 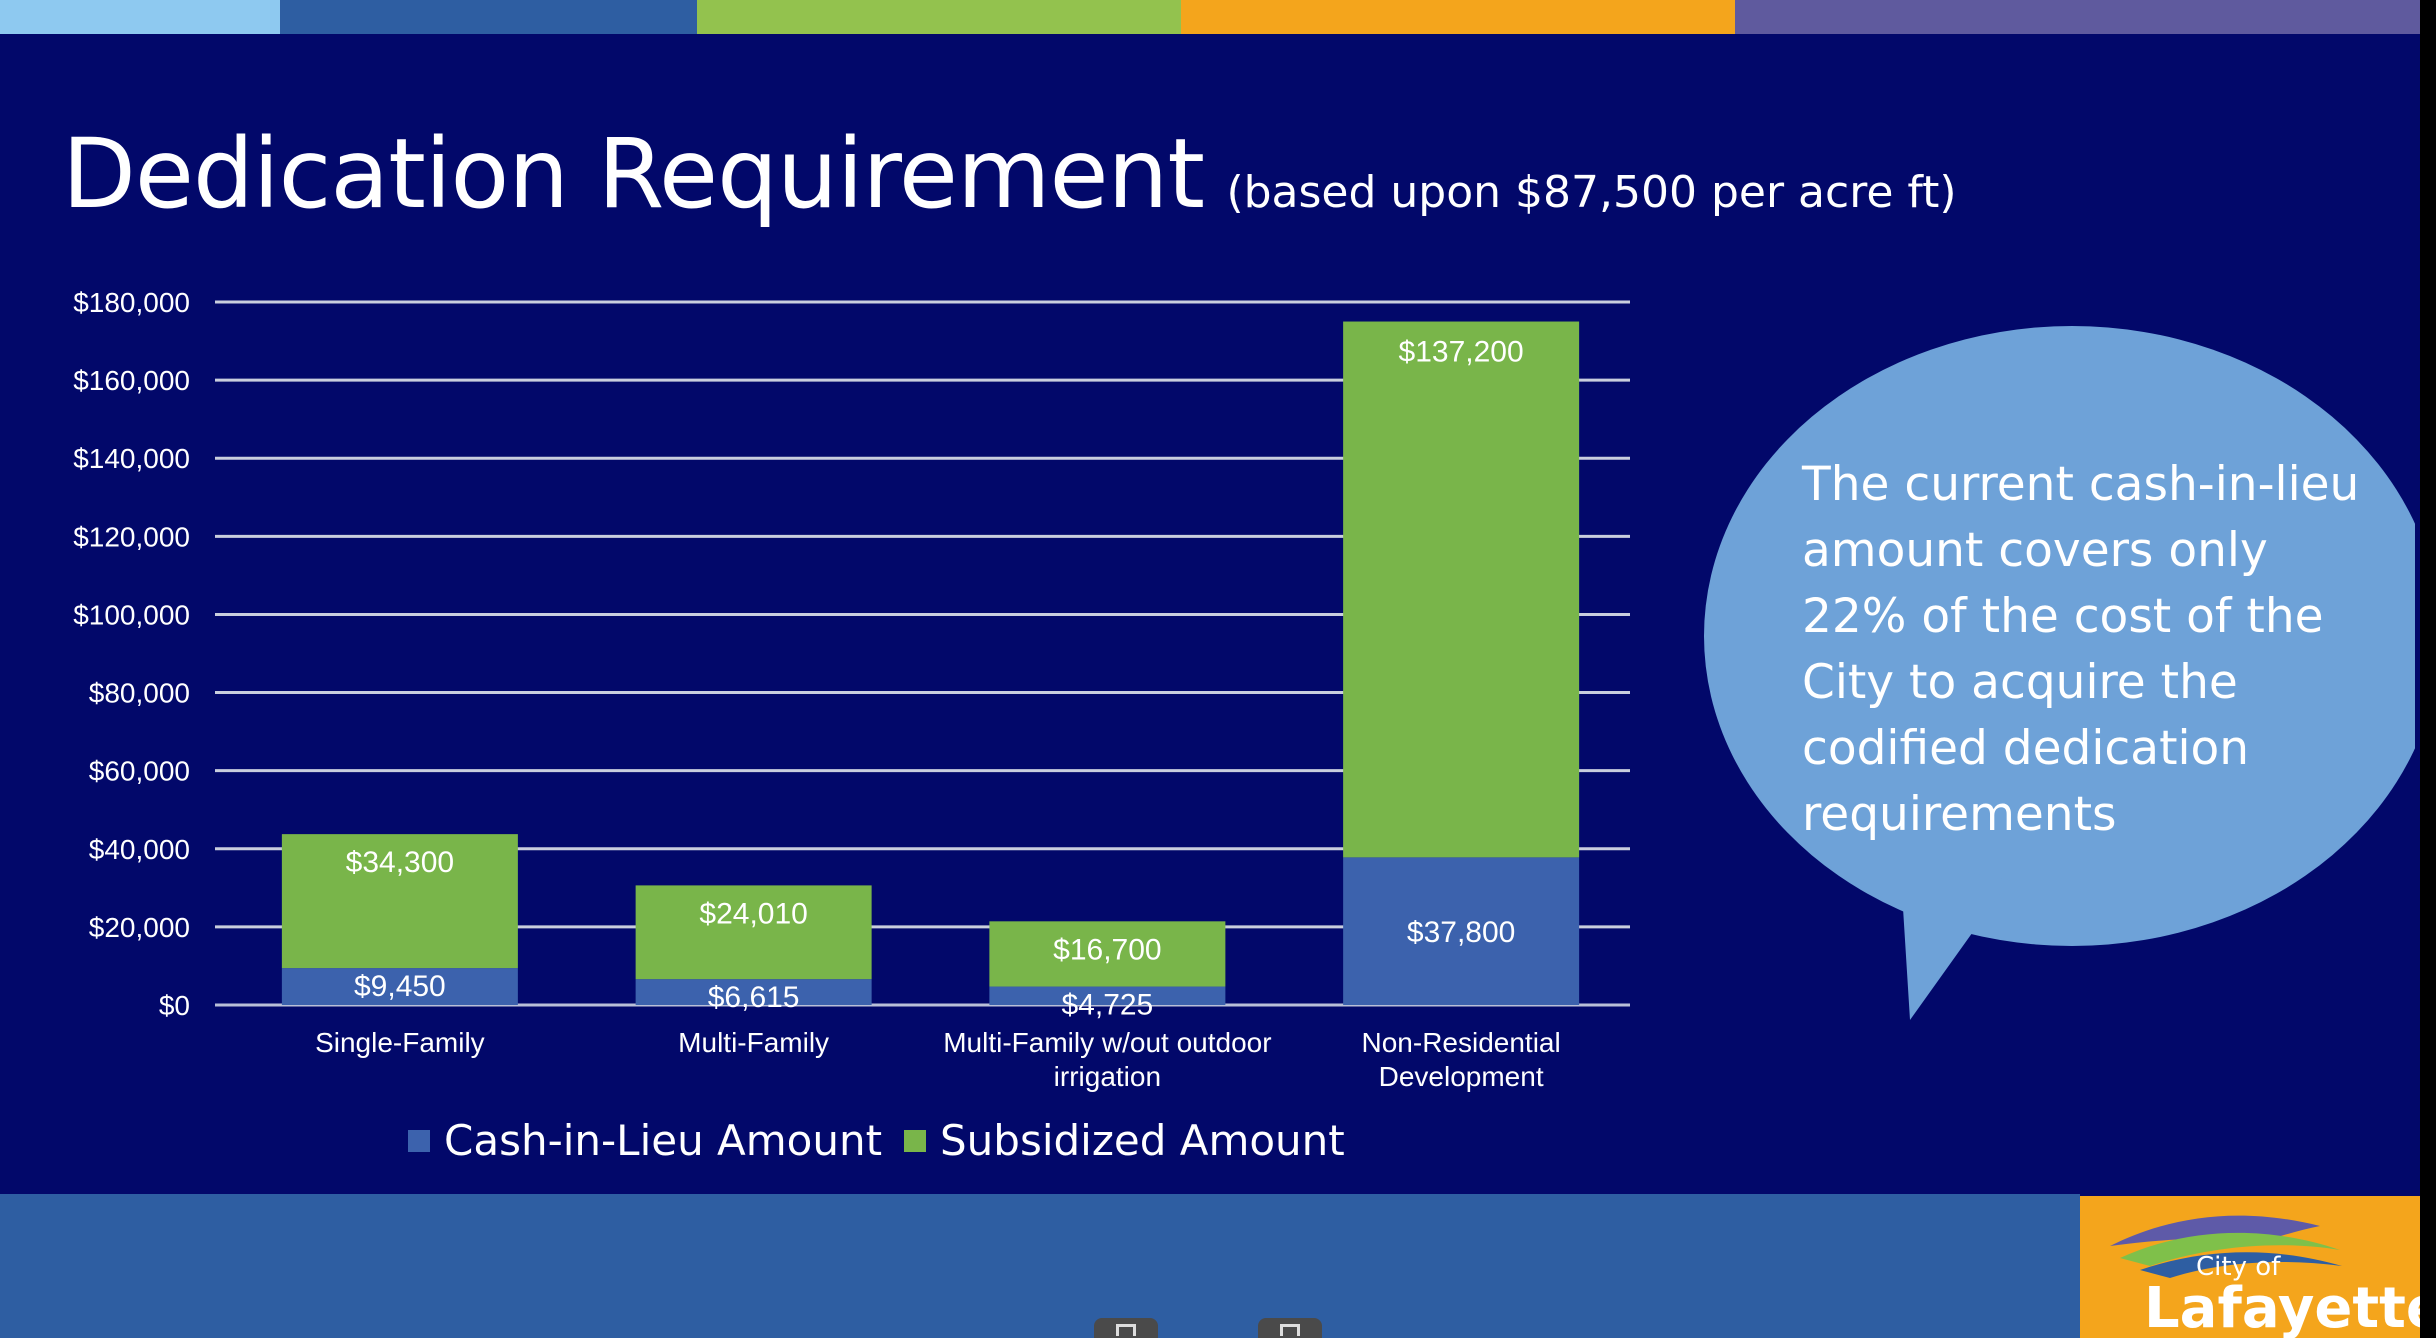 What do you see at coordinates (633, 174) in the screenshot?
I see `slide-title: Dedication Requirement` at bounding box center [633, 174].